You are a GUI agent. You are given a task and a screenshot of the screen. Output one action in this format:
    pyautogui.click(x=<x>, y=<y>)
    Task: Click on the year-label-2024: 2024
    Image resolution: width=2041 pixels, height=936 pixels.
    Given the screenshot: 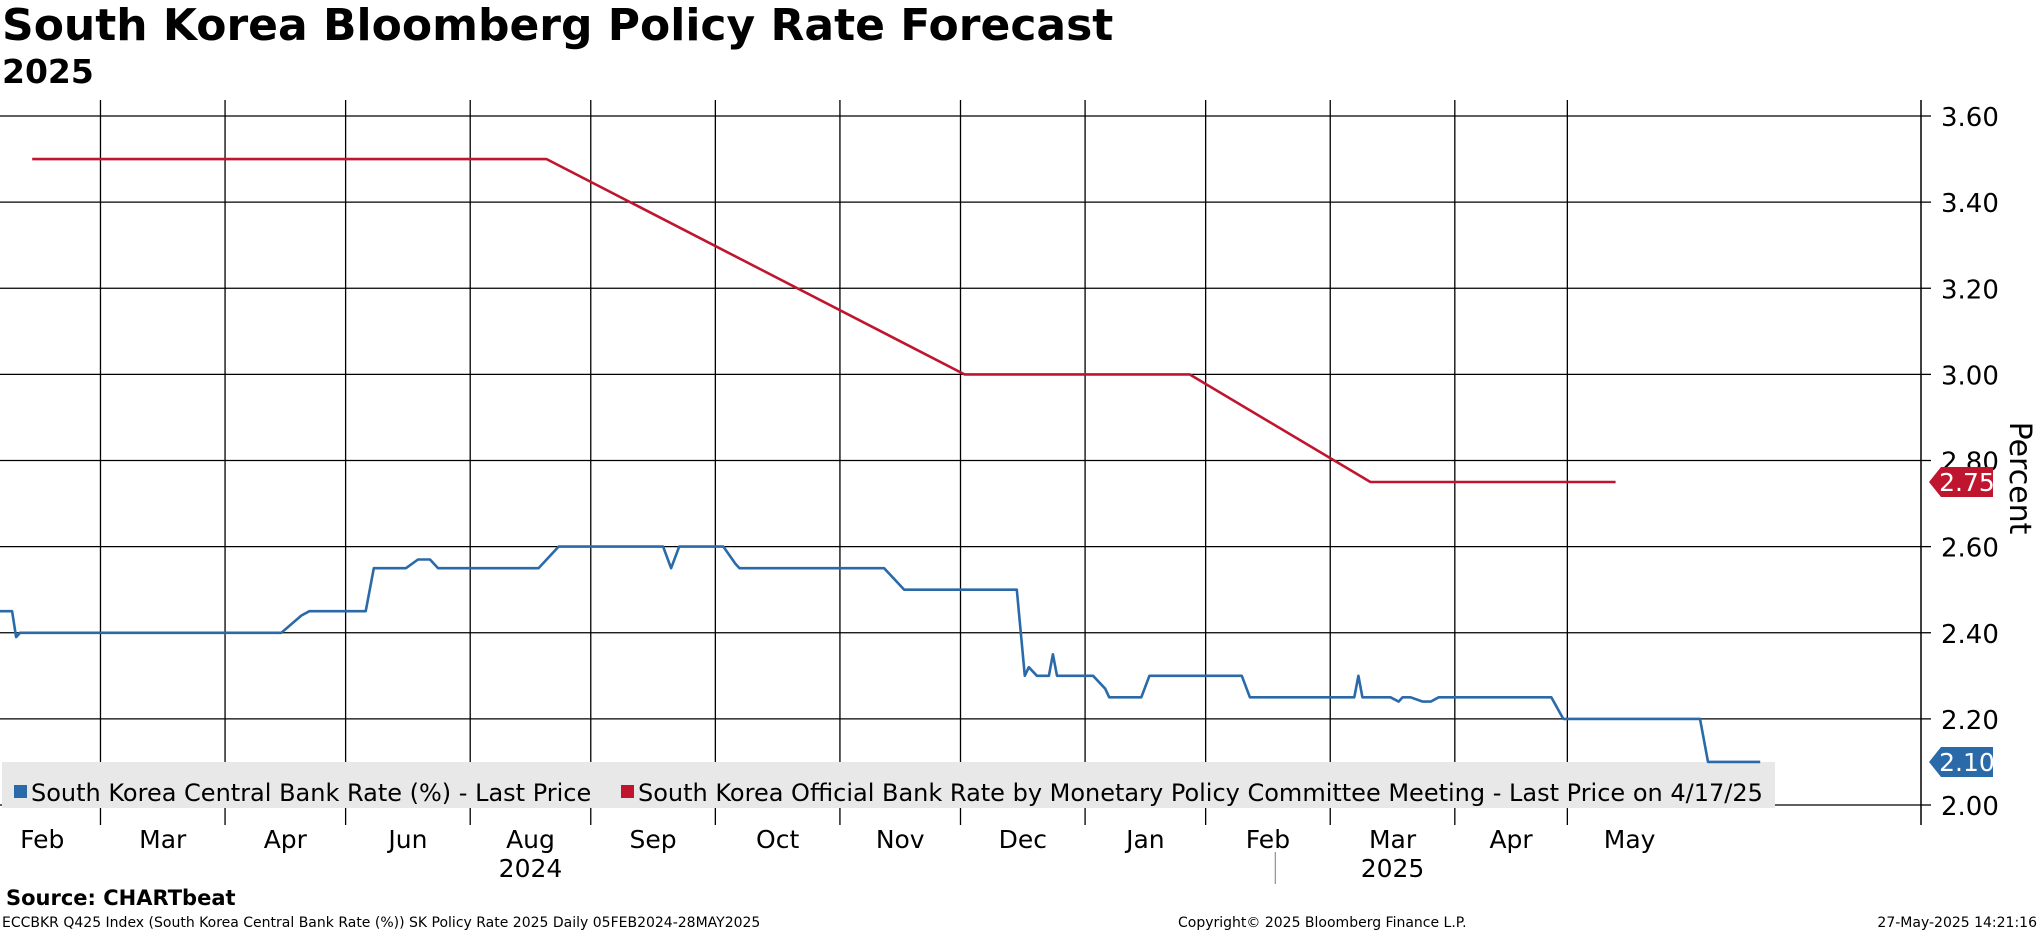 What is the action you would take?
    pyautogui.click(x=531, y=868)
    